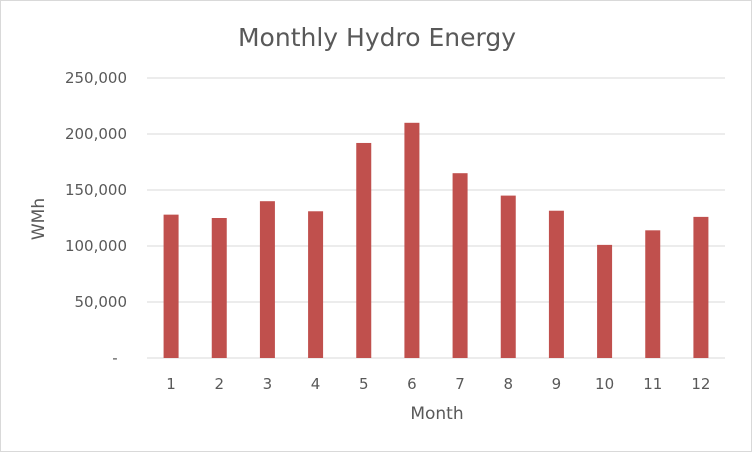 This screenshot has height=452, width=752. I want to click on x-tick-label: 1, so click(171, 384).